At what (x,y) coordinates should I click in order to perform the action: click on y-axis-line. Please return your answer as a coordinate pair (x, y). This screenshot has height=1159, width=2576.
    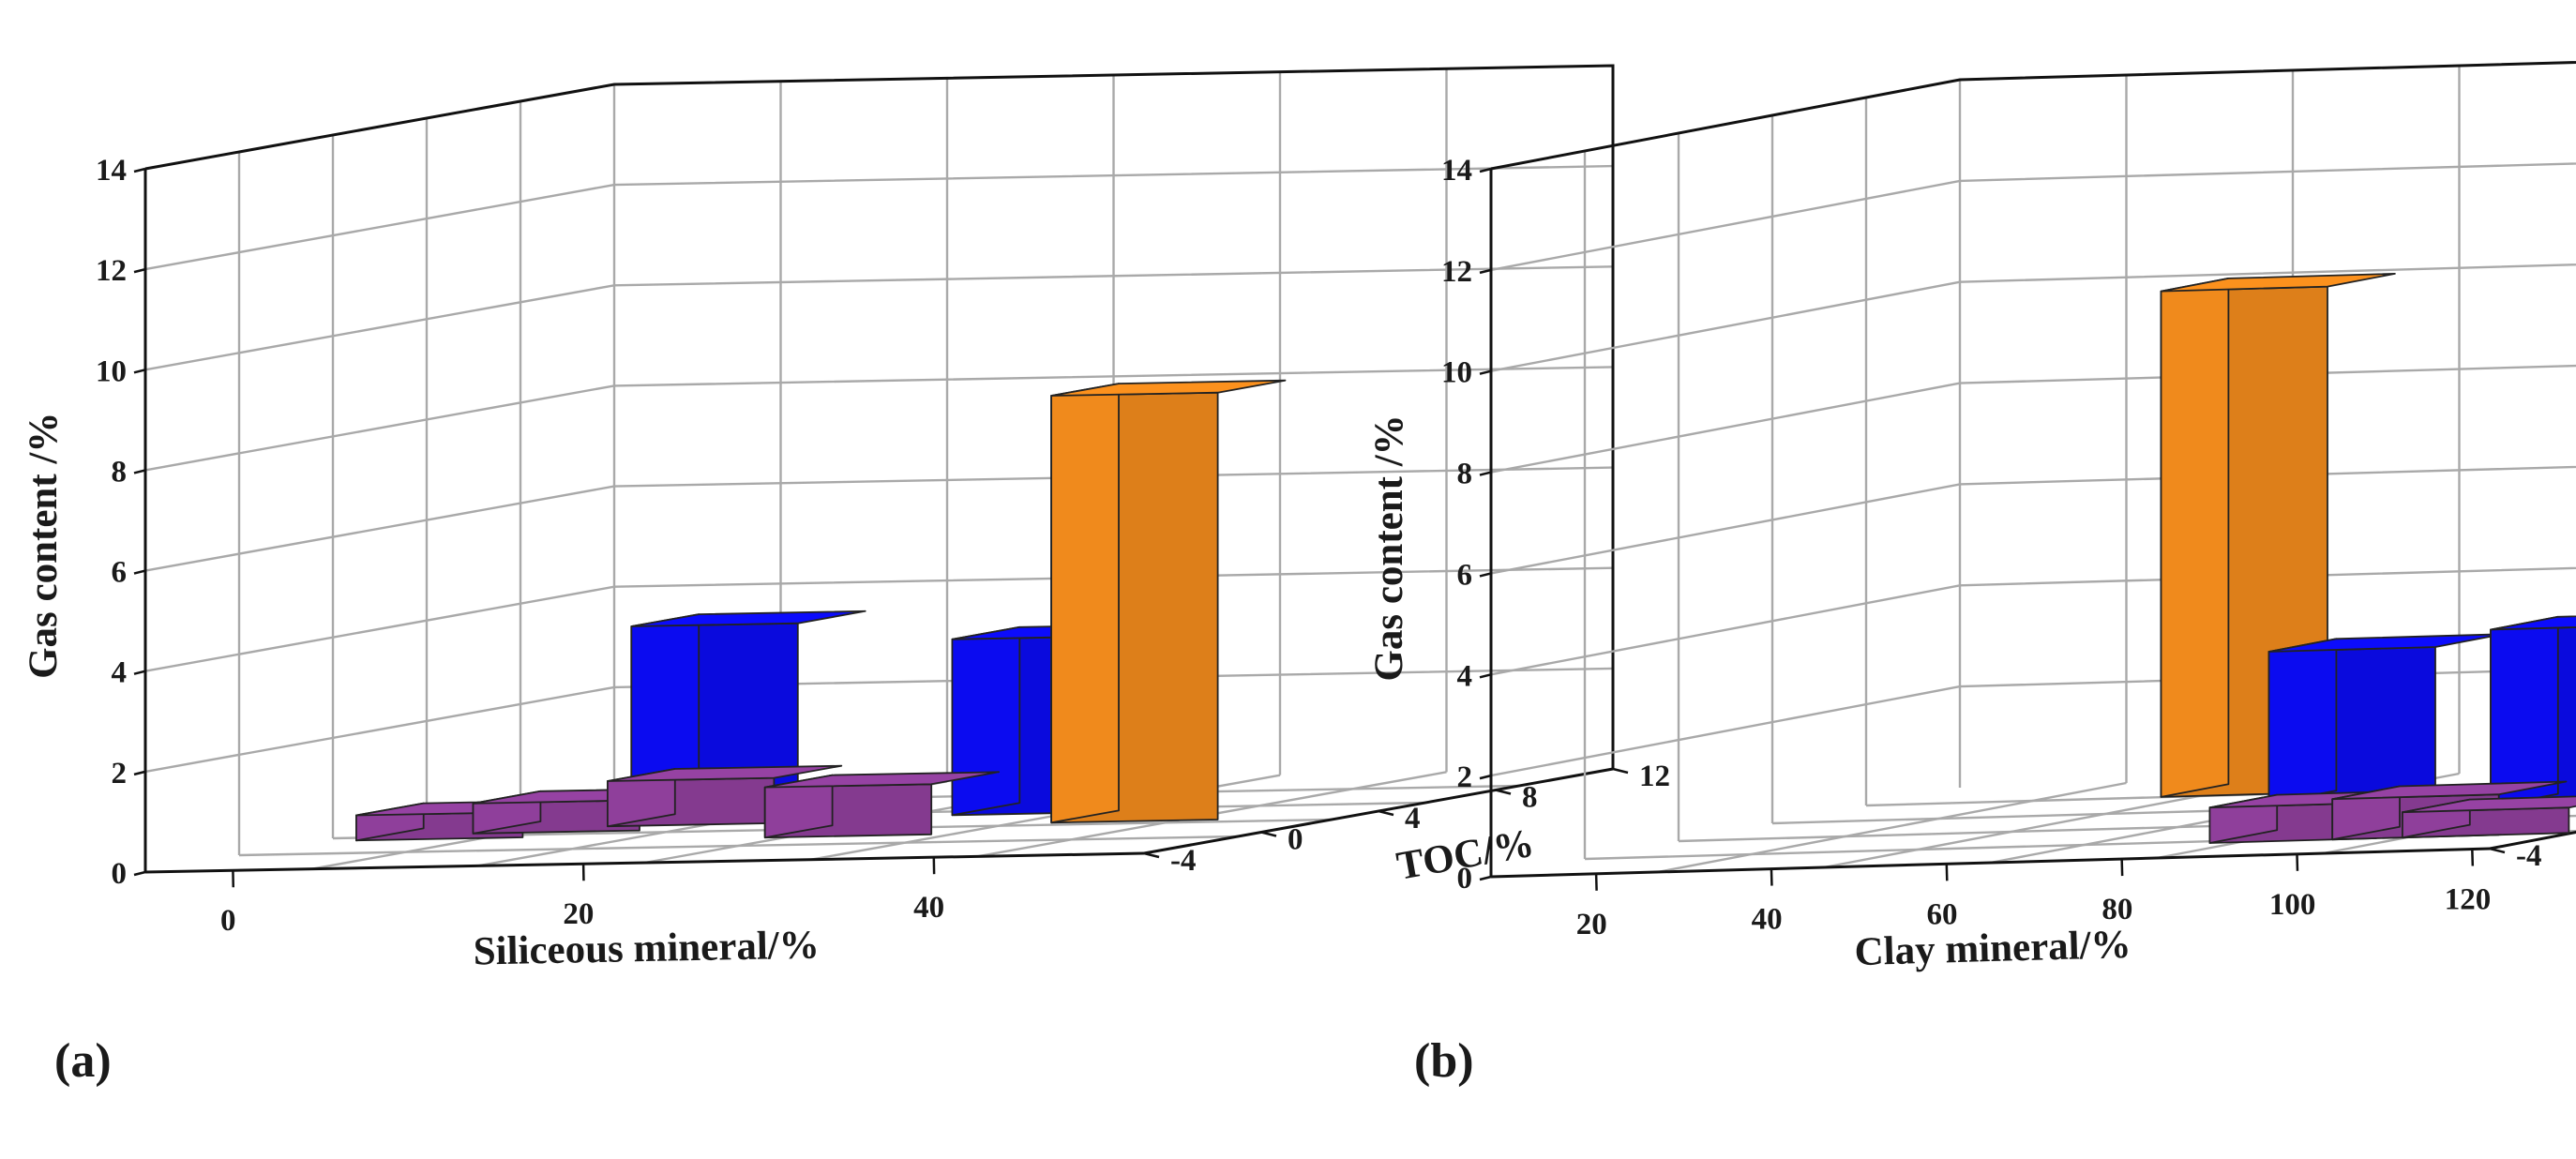
    Looking at the image, I should click on (2532, 840).